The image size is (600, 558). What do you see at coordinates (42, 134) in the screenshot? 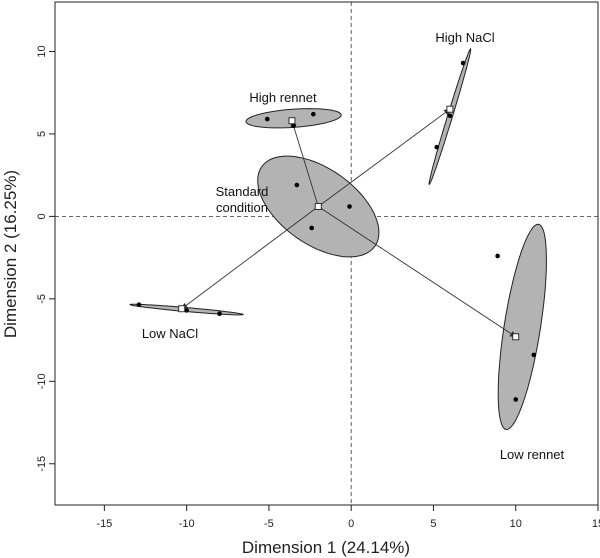
I see `y-tick-label: 5` at bounding box center [42, 134].